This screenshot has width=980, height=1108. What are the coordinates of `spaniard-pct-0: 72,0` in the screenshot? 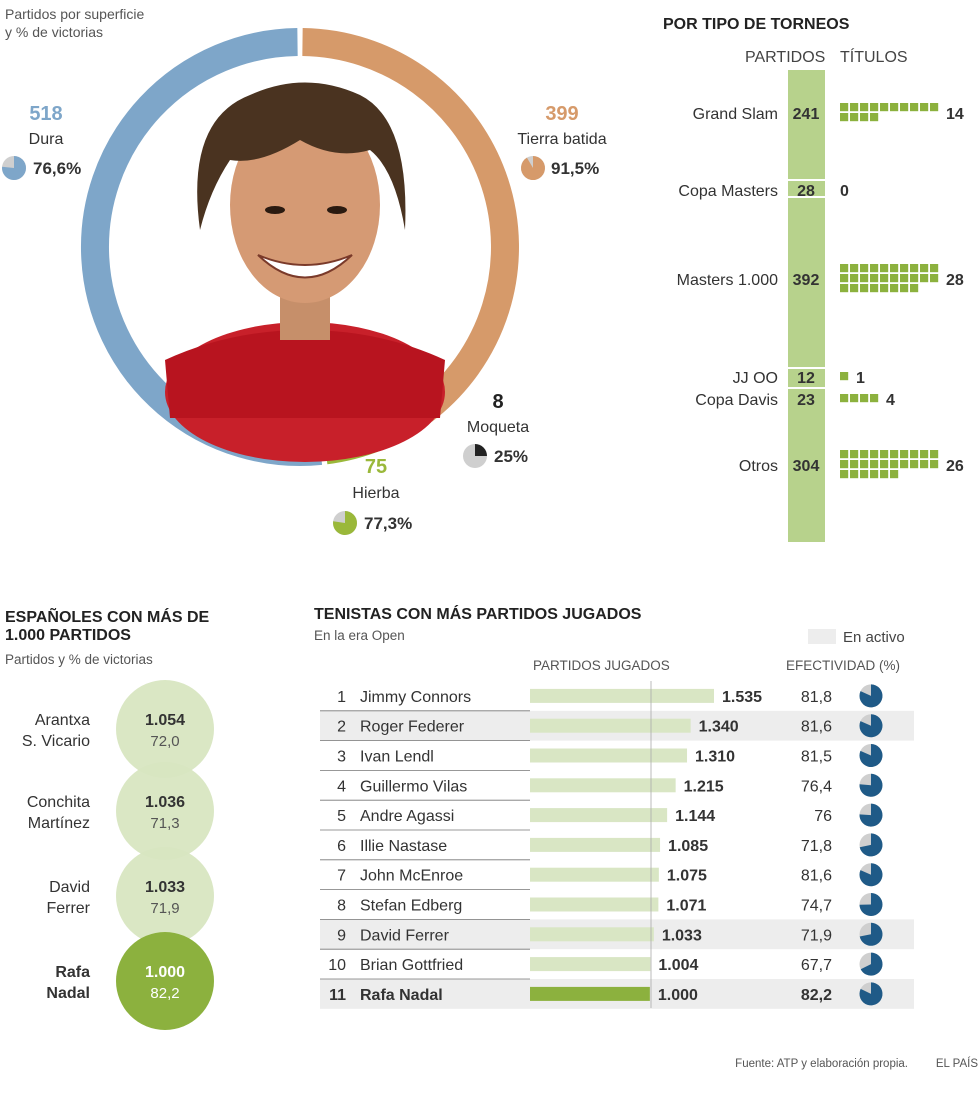 It's located at (164, 741).